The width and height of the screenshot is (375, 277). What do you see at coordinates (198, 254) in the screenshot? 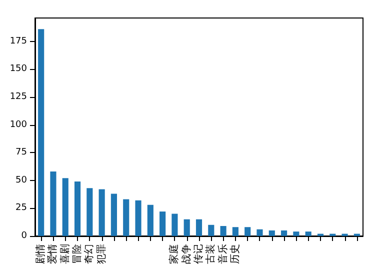
I see `x-tick-label: 传记` at bounding box center [198, 254].